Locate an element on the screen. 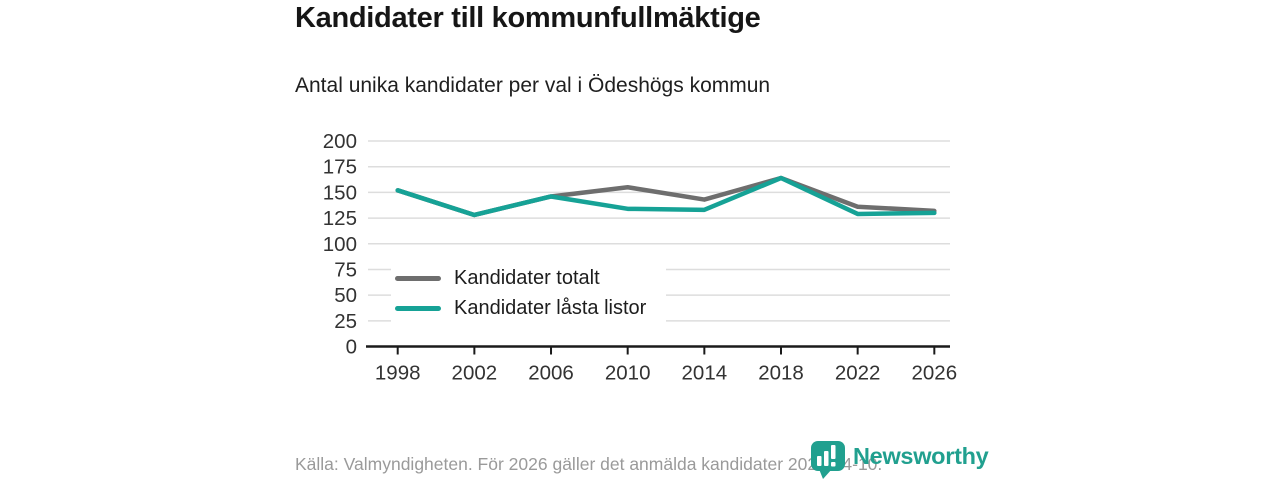  svg-text: 2002 is located at coordinates (475, 373).